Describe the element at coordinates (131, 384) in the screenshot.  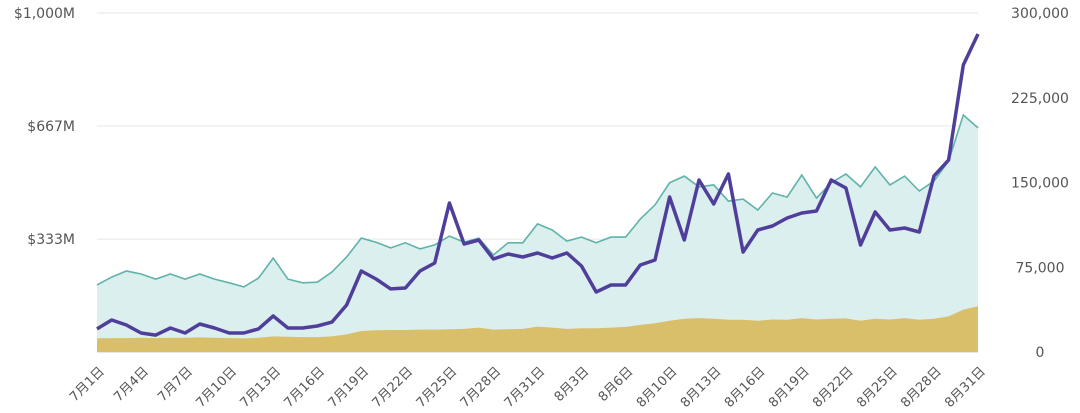
I see `x-tick-label: 7月4日` at that location.